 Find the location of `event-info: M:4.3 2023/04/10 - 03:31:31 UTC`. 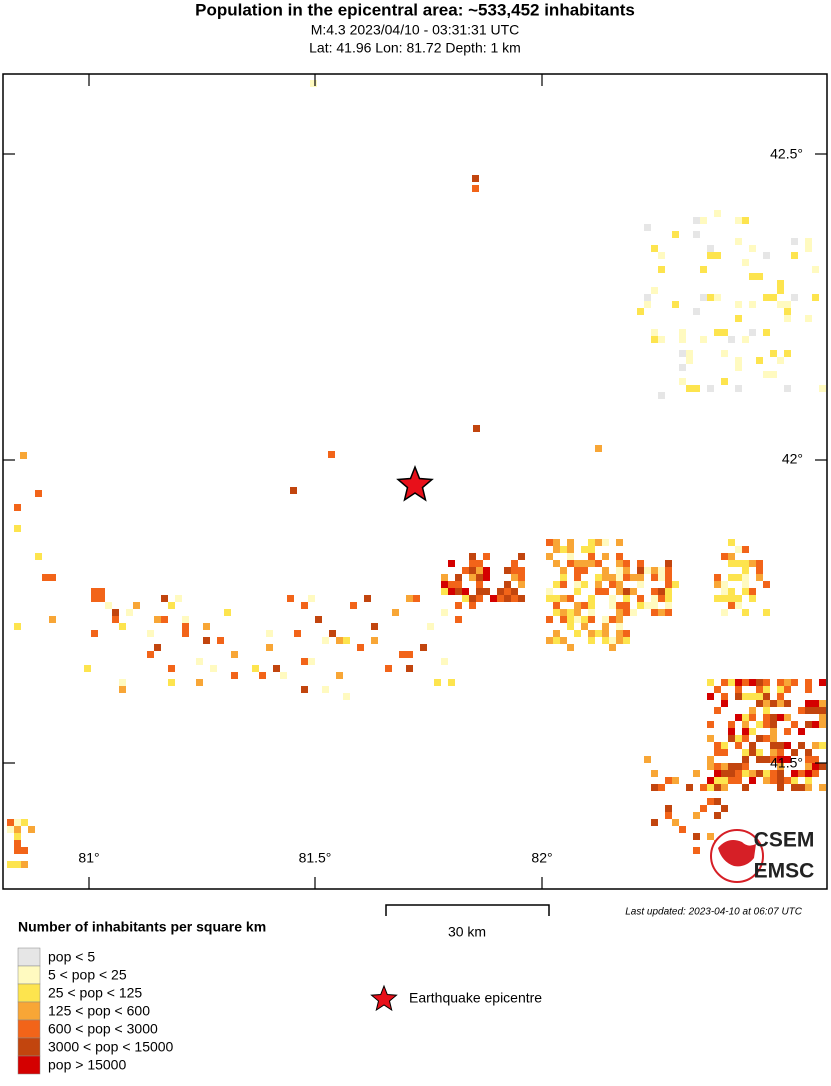

event-info: M:4.3 2023/04/10 - 03:31:31 UTC is located at coordinates (415, 30).